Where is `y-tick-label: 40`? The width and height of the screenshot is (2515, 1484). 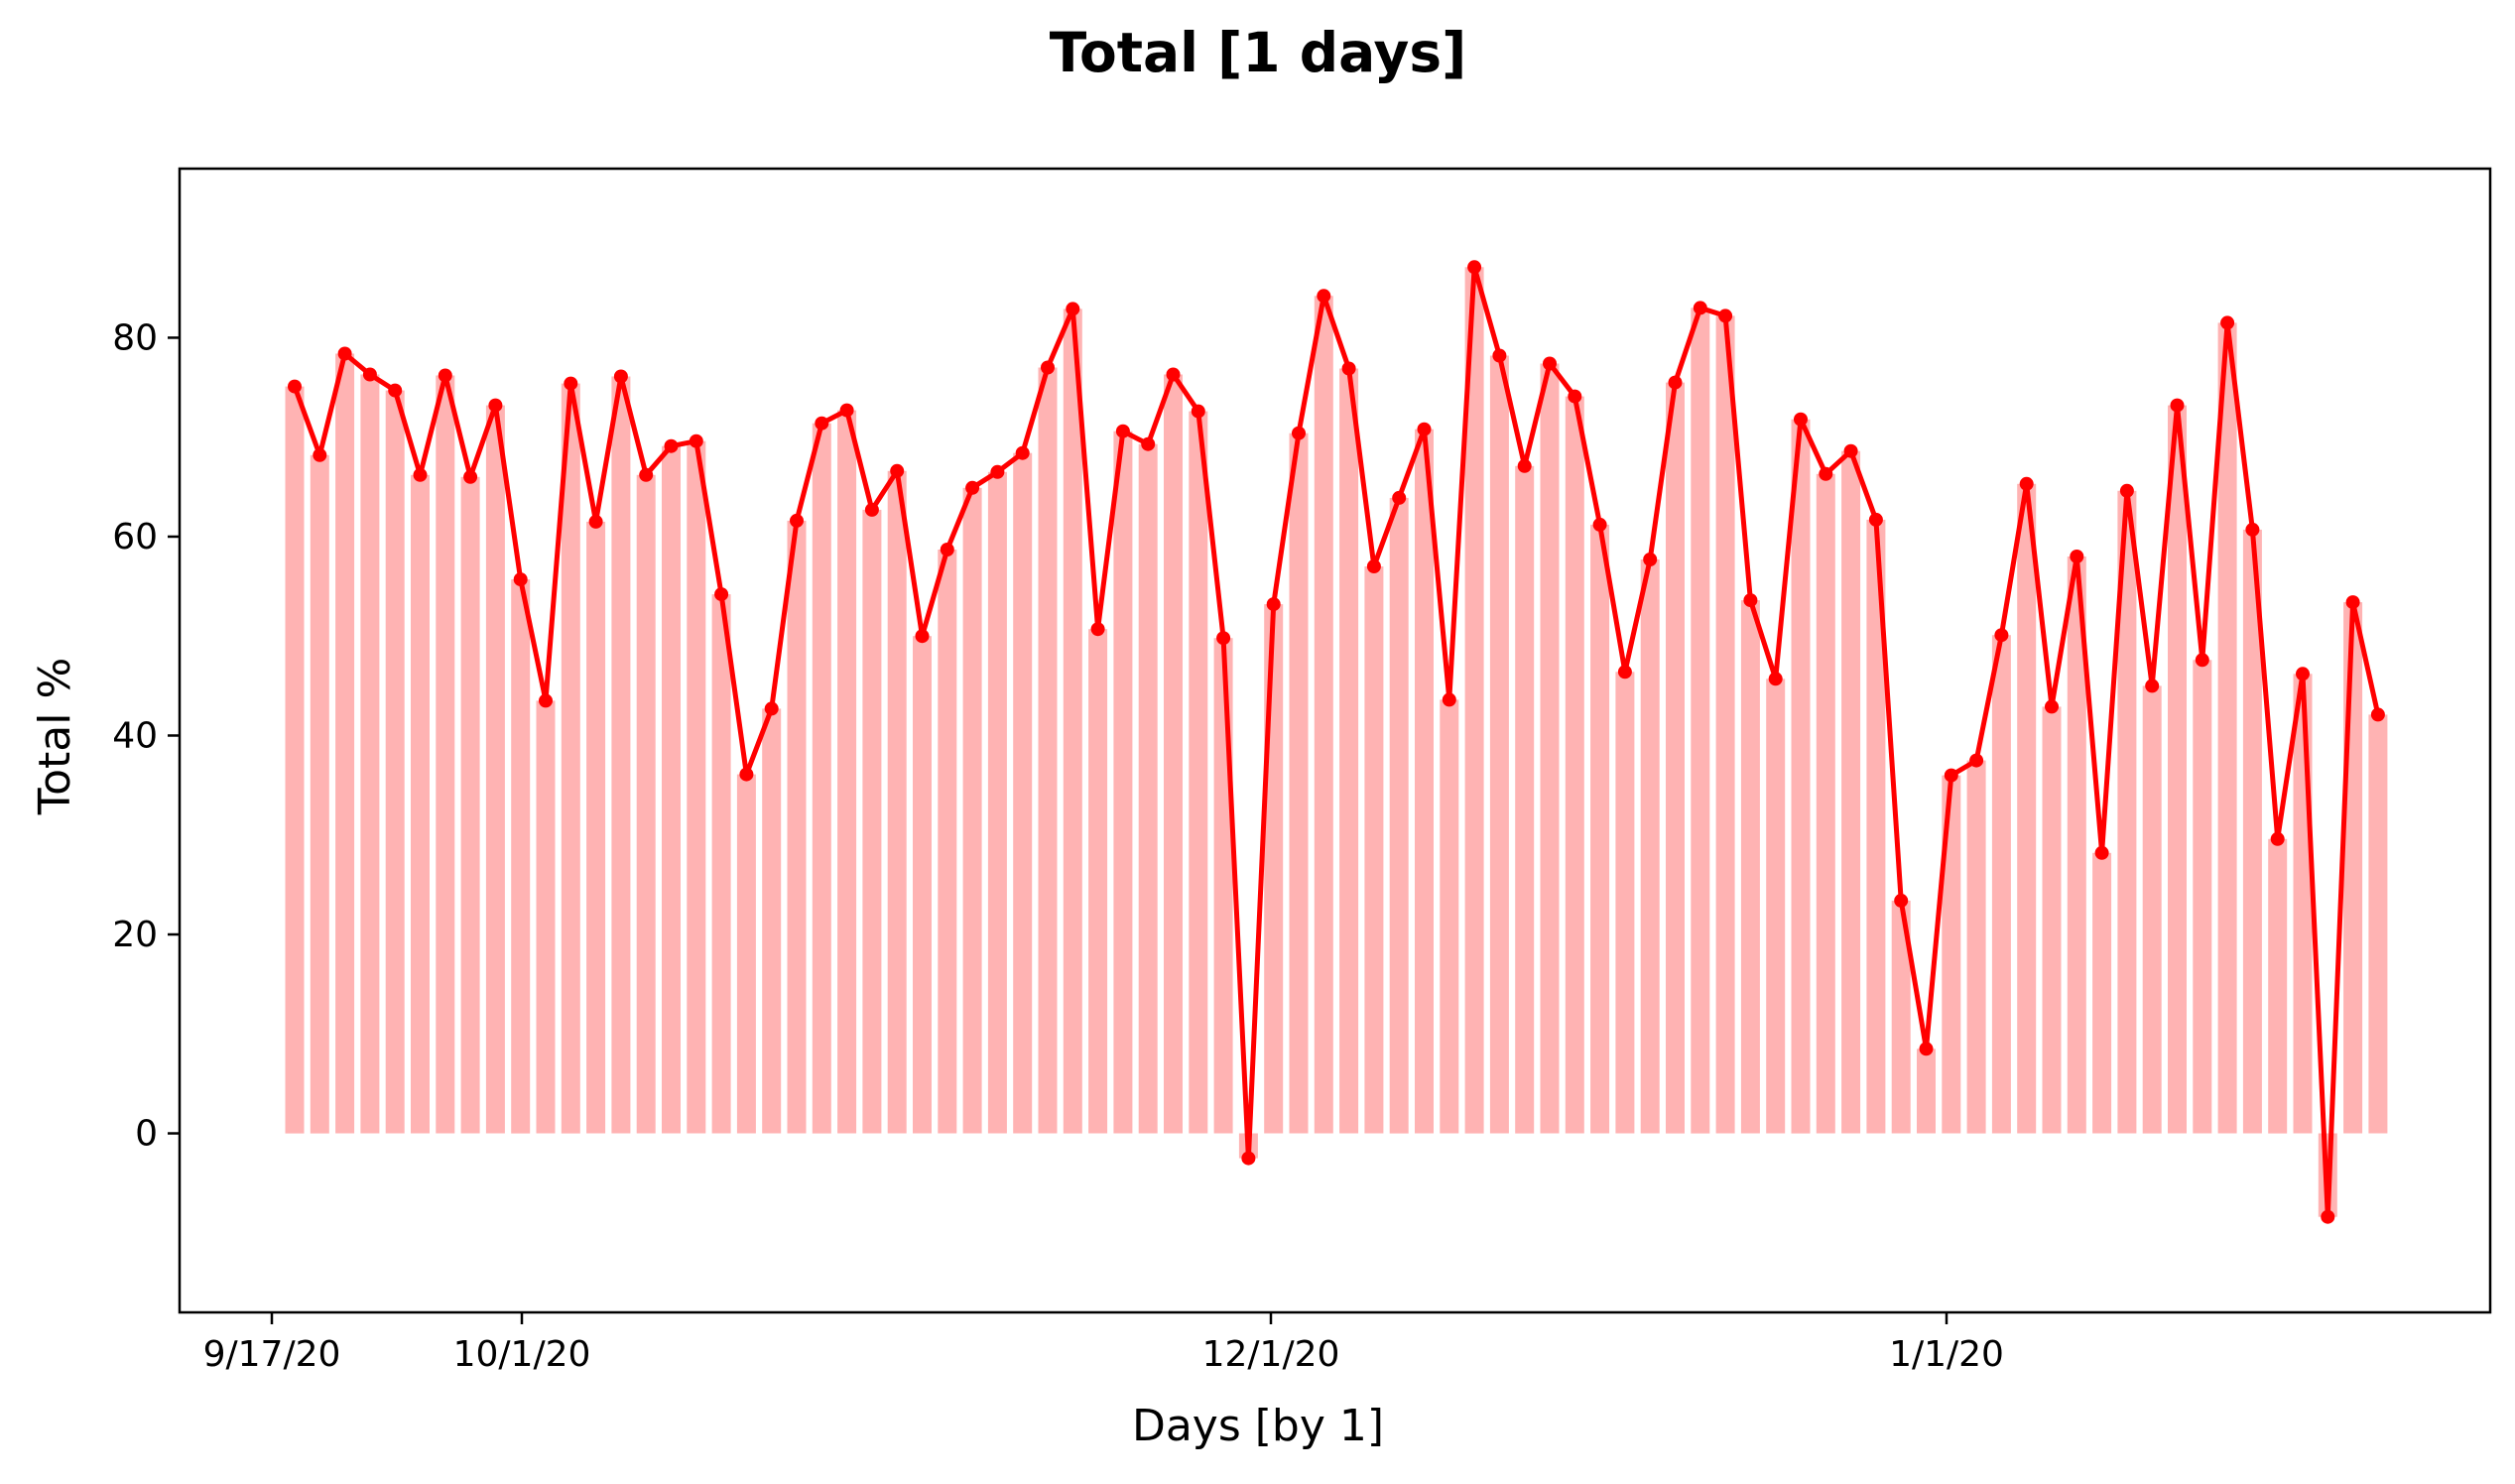
y-tick-label: 40 is located at coordinates (135, 735).